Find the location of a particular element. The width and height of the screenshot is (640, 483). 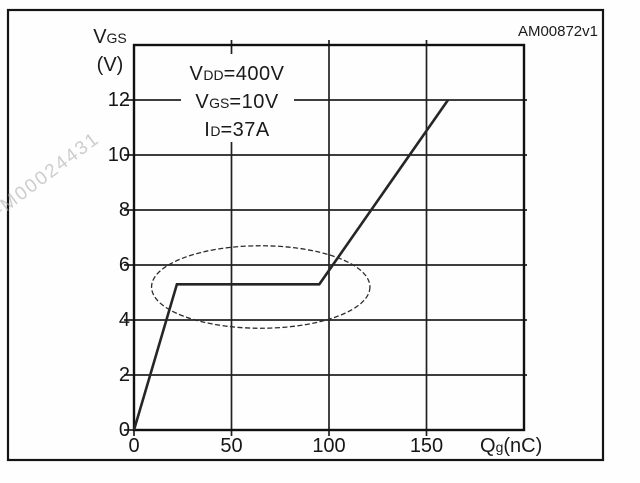

y-tick-label: 0 is located at coordinates (124, 430).